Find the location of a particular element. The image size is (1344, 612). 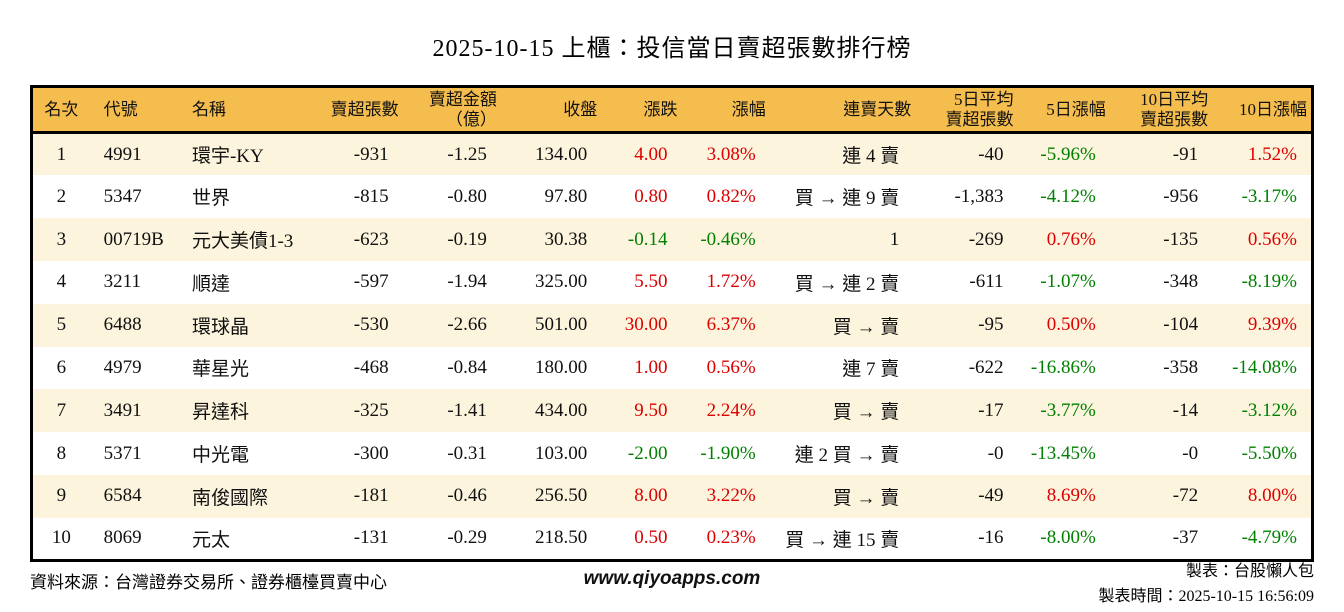

report-credit: 製表：台股懶人包 製表時間：2025-10-15 16:56:09 is located at coordinates (1206, 585).